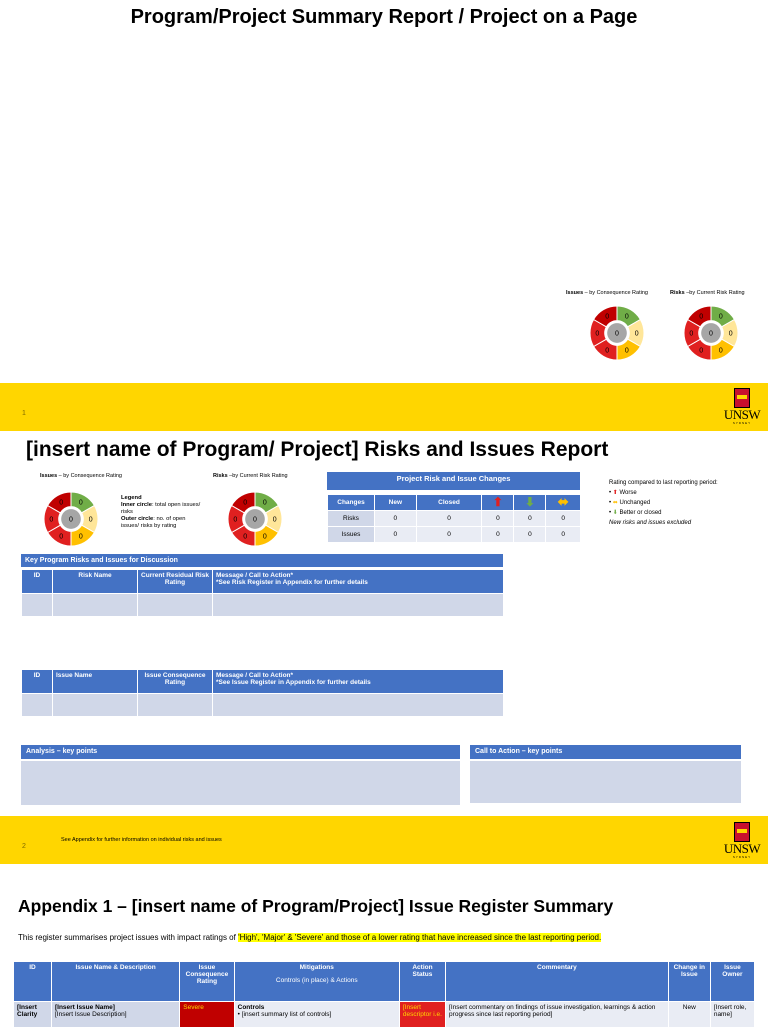 This screenshot has width=768, height=1028. Describe the element at coordinates (707, 293) in the screenshot. I see `slide1-risks-donut-label: Risks –by Current Risk Rating` at that location.